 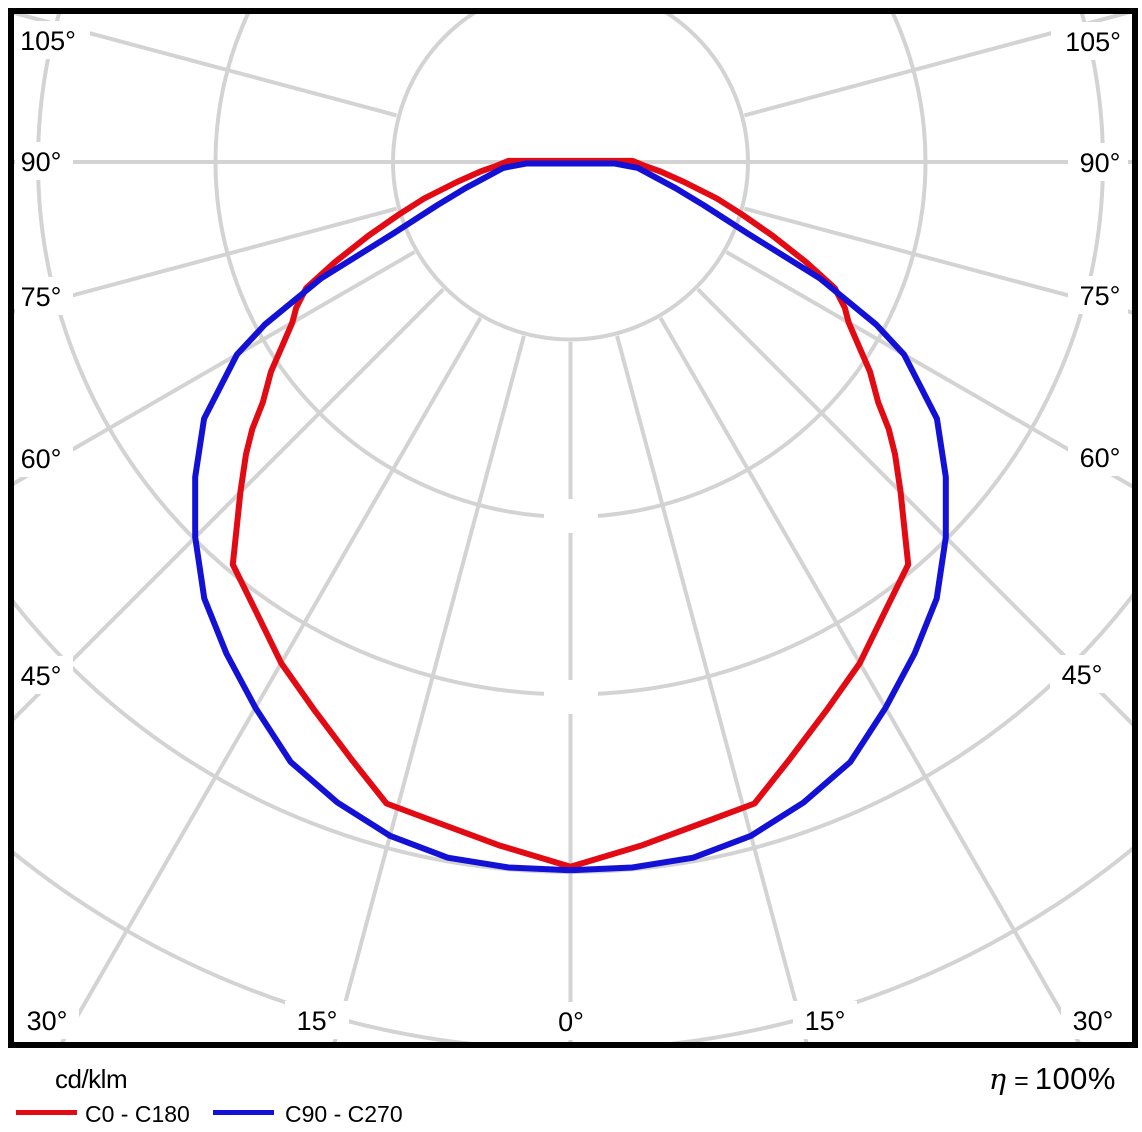 What do you see at coordinates (243, 1112) in the screenshot?
I see `legend-swatch-c90-c270` at bounding box center [243, 1112].